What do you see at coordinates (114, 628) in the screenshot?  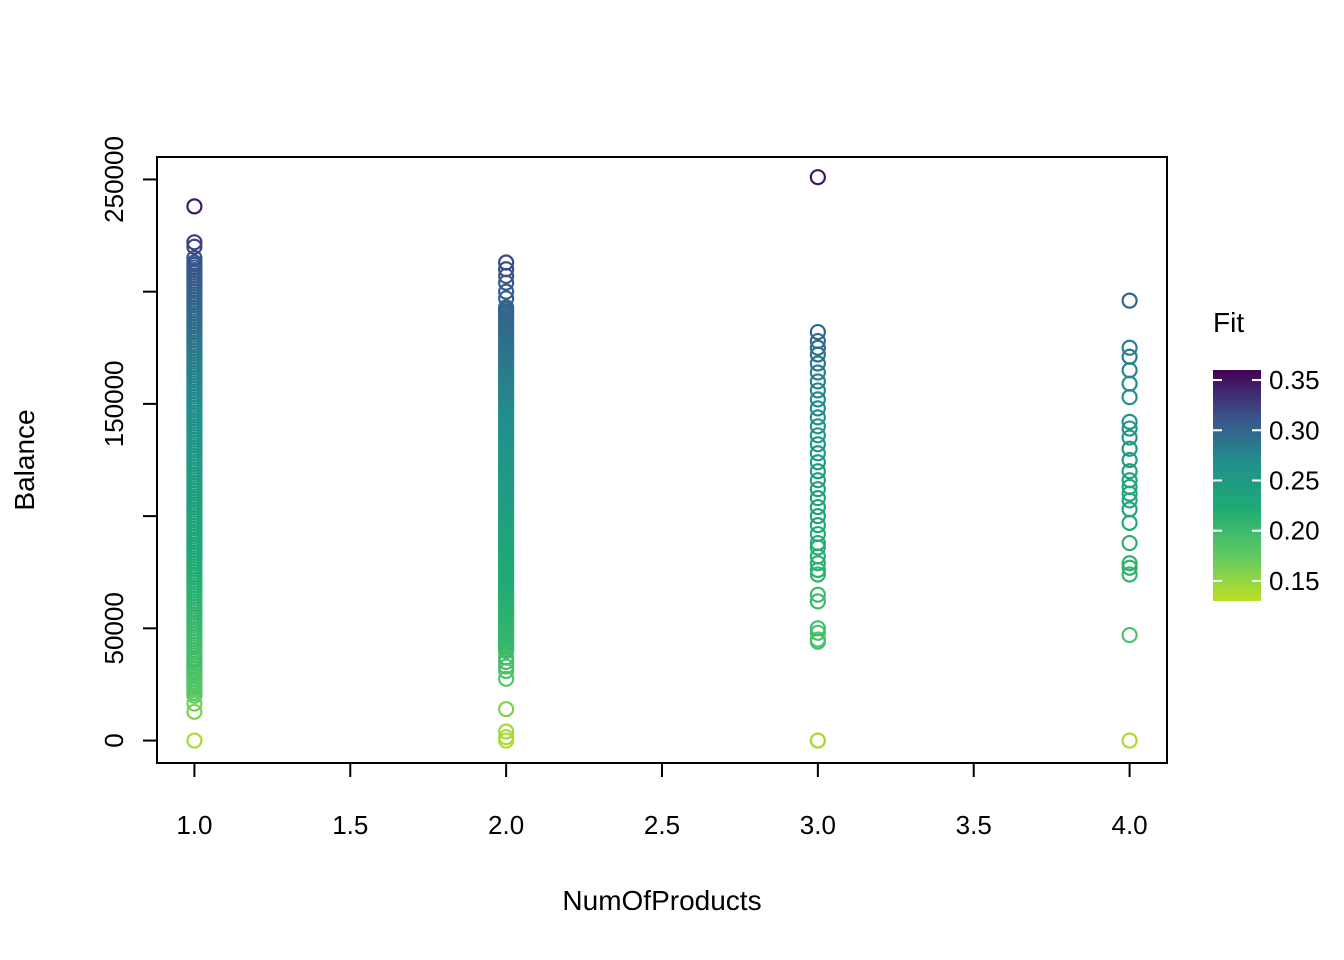 I see `y-tick-label: 50000` at bounding box center [114, 628].